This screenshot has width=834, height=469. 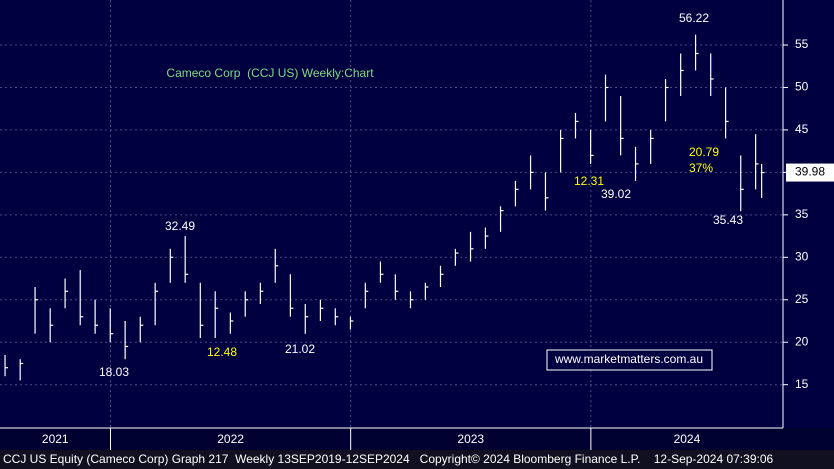 What do you see at coordinates (802, 384) in the screenshot?
I see `y-tick-label: 15` at bounding box center [802, 384].